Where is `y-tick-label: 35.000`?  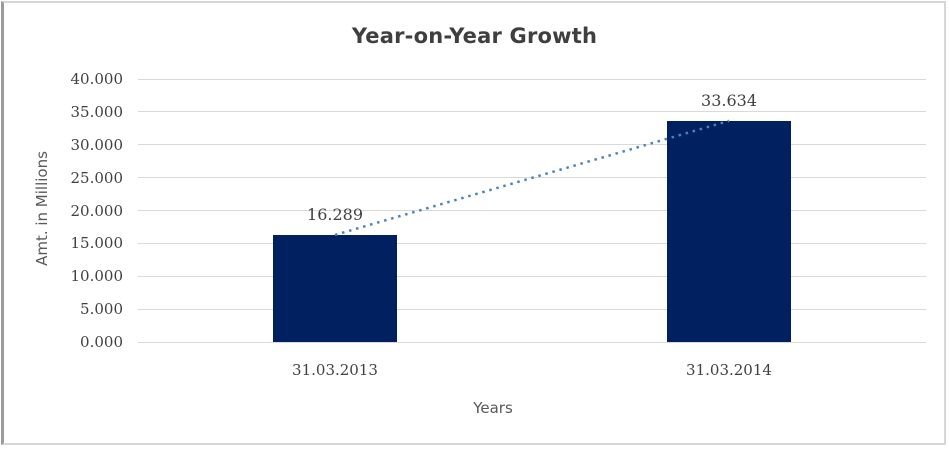 y-tick-label: 35.000 is located at coordinates (97, 111).